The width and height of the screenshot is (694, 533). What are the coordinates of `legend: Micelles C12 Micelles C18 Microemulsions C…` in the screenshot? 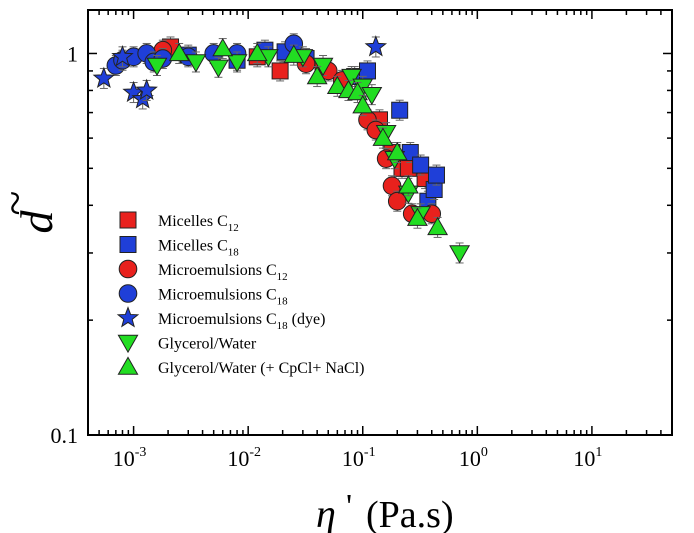 It's located at (240, 294).